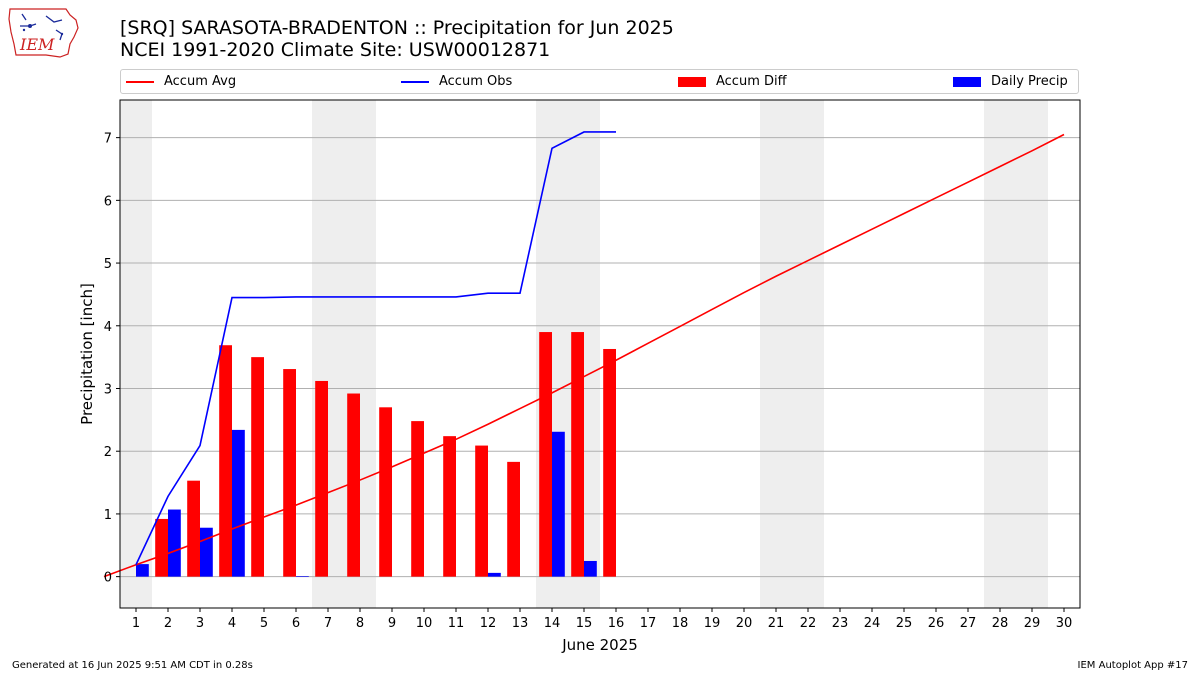 The width and height of the screenshot is (1200, 675). I want to click on x-axis-label: June 2025, so click(599, 645).